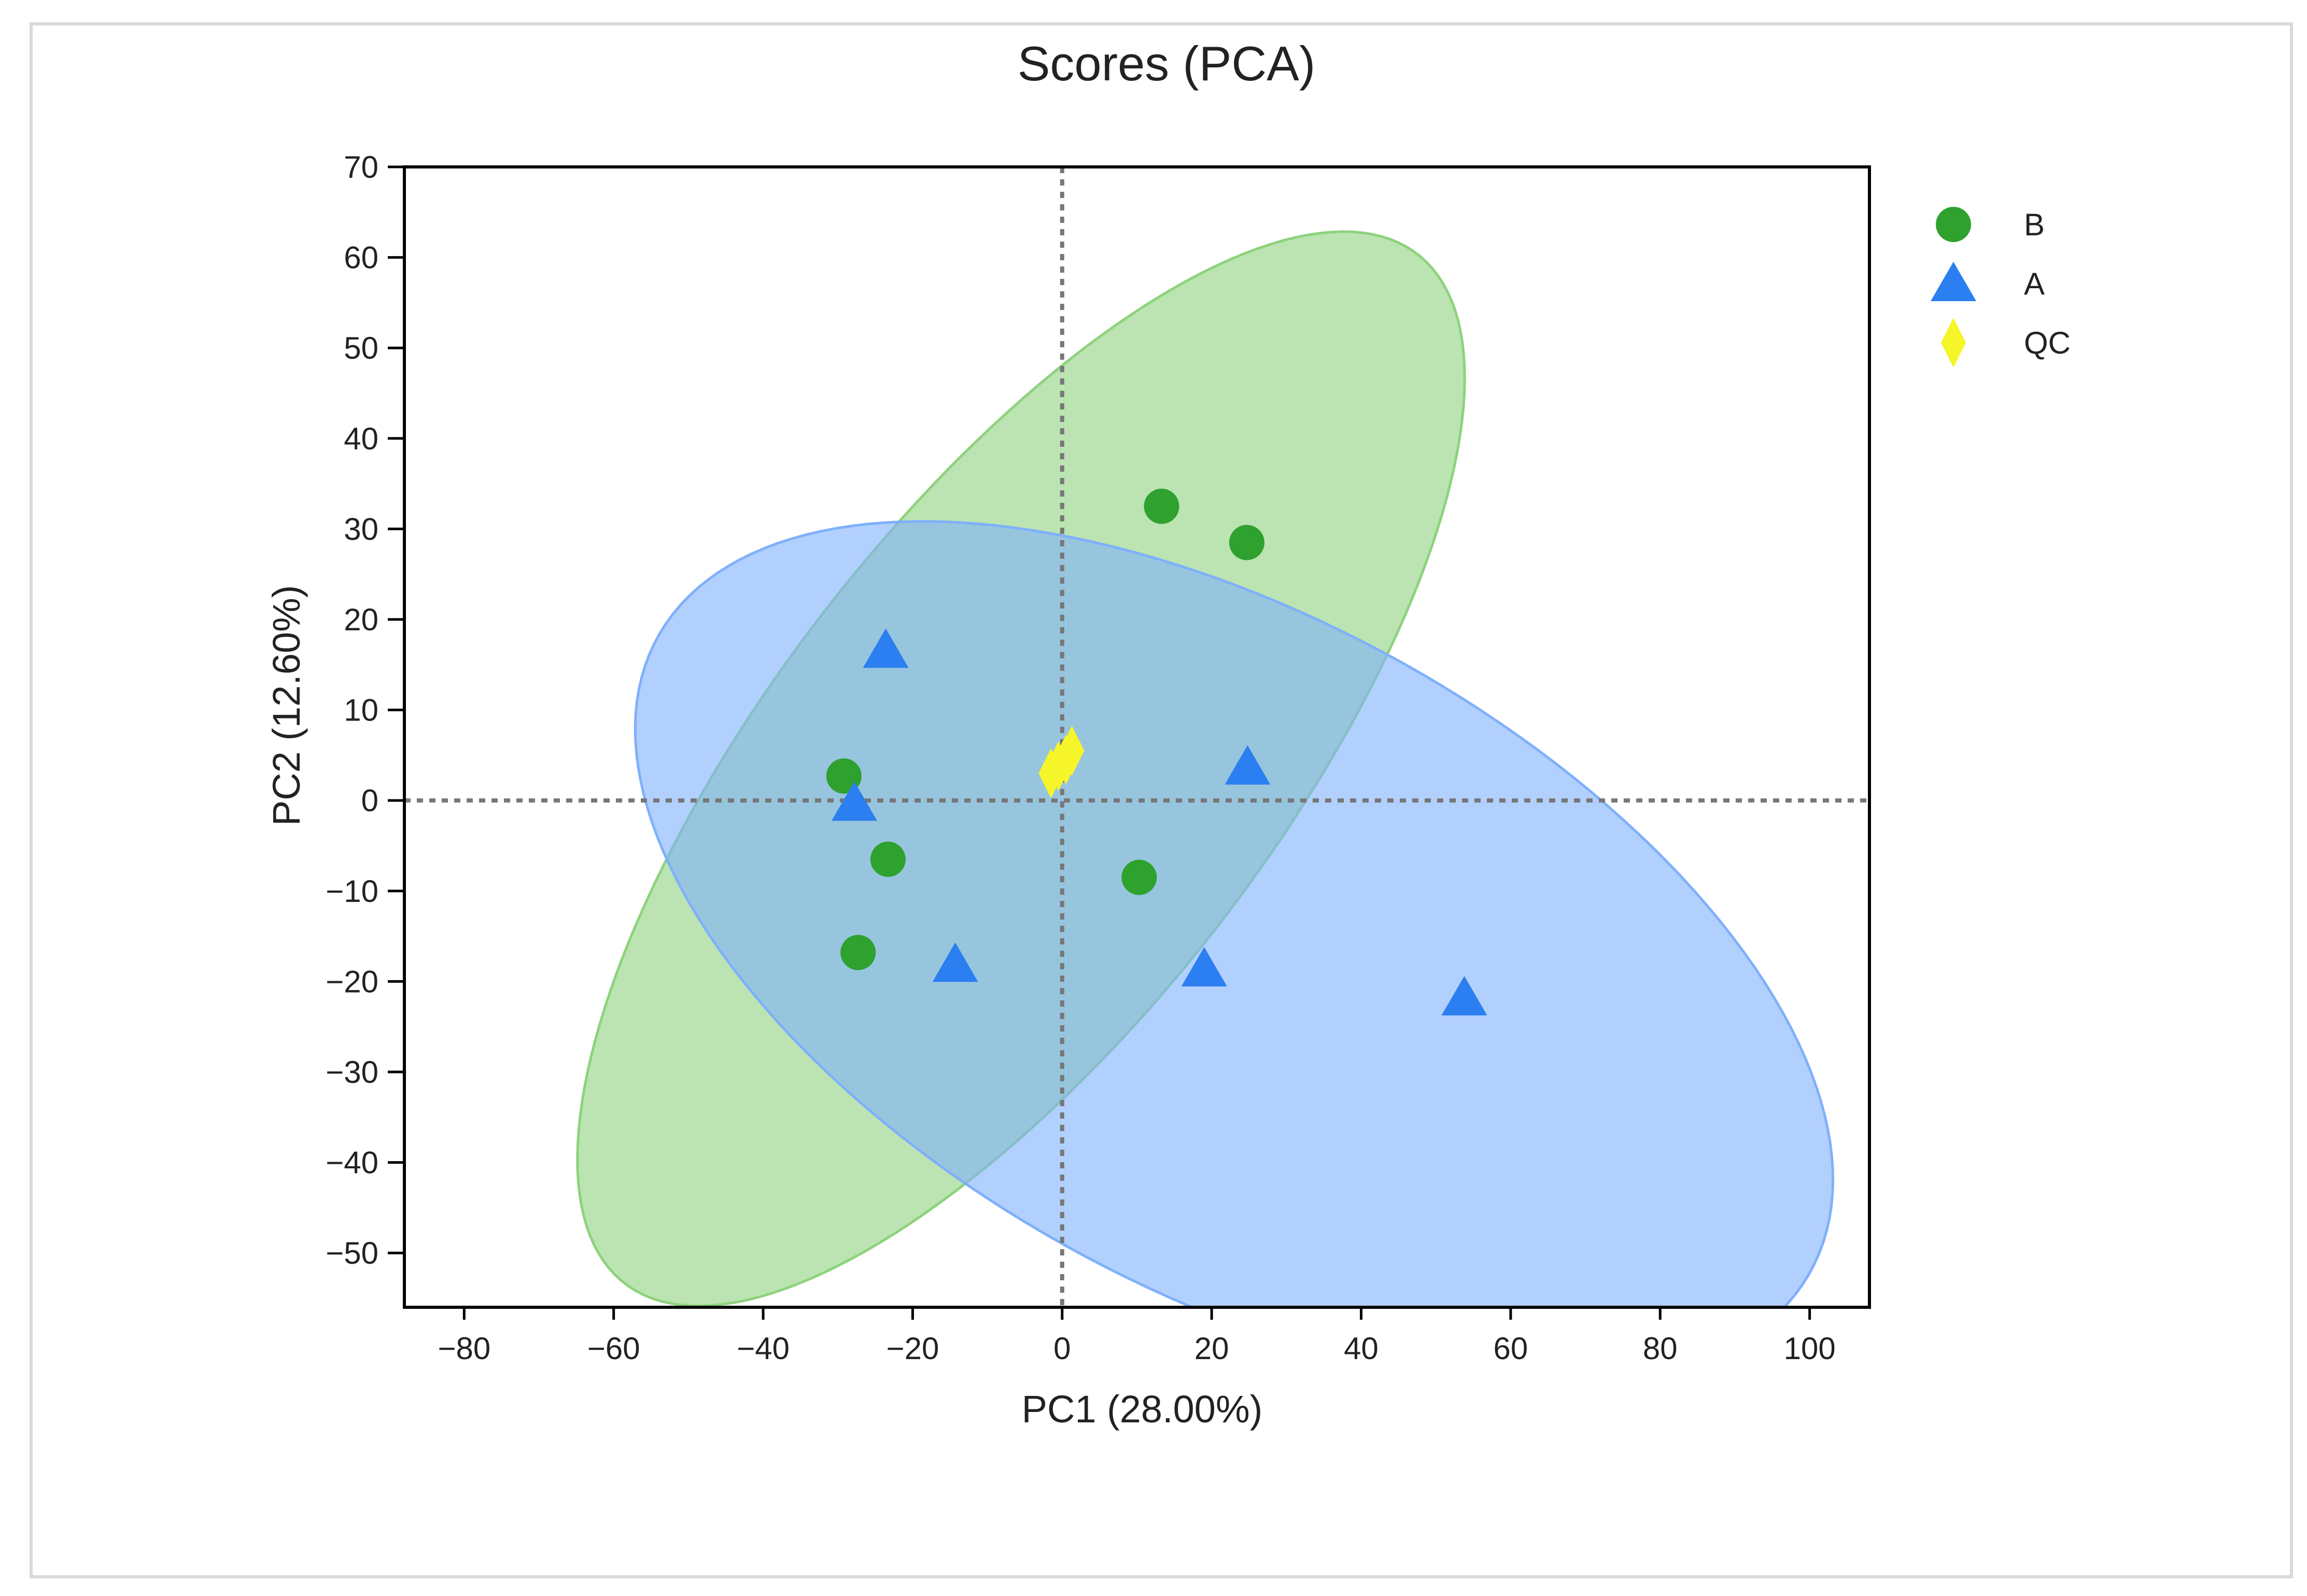 The image size is (2307, 1596). I want to click on x-tick-label: 100, so click(1810, 1348).